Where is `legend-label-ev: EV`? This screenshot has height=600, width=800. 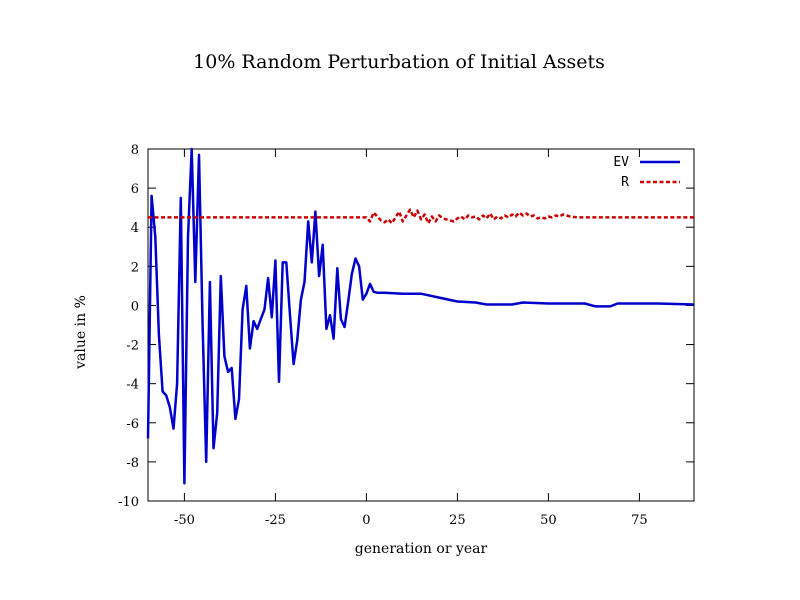
legend-label-ev: EV is located at coordinates (621, 162).